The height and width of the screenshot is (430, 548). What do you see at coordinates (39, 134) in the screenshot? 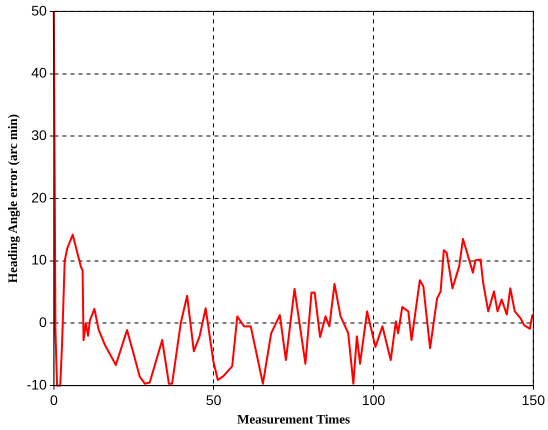
I see `y-tick-label: 30` at bounding box center [39, 134].